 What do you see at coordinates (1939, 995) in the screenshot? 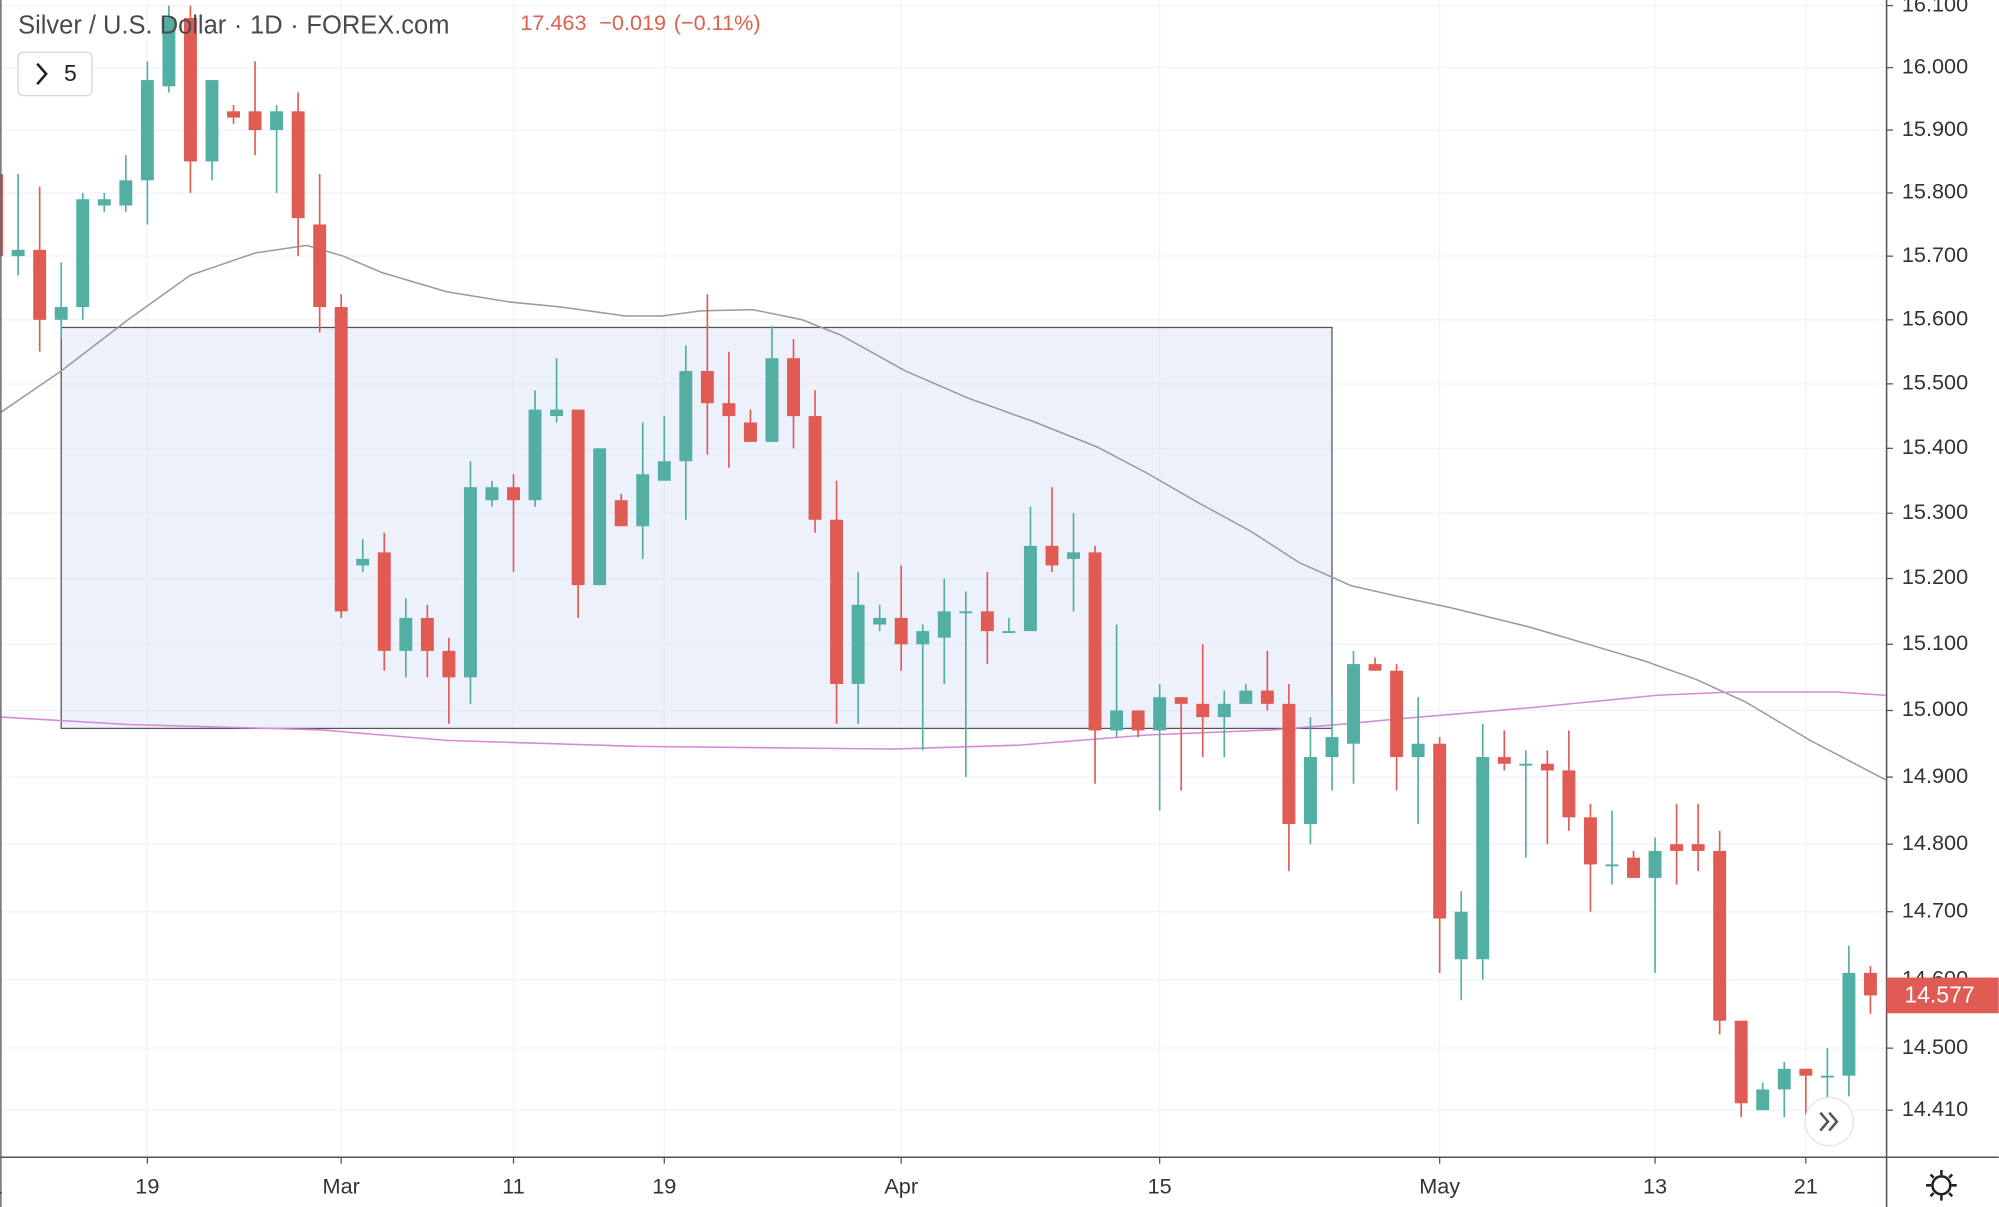
I see `price-tag-label: 14.577` at bounding box center [1939, 995].